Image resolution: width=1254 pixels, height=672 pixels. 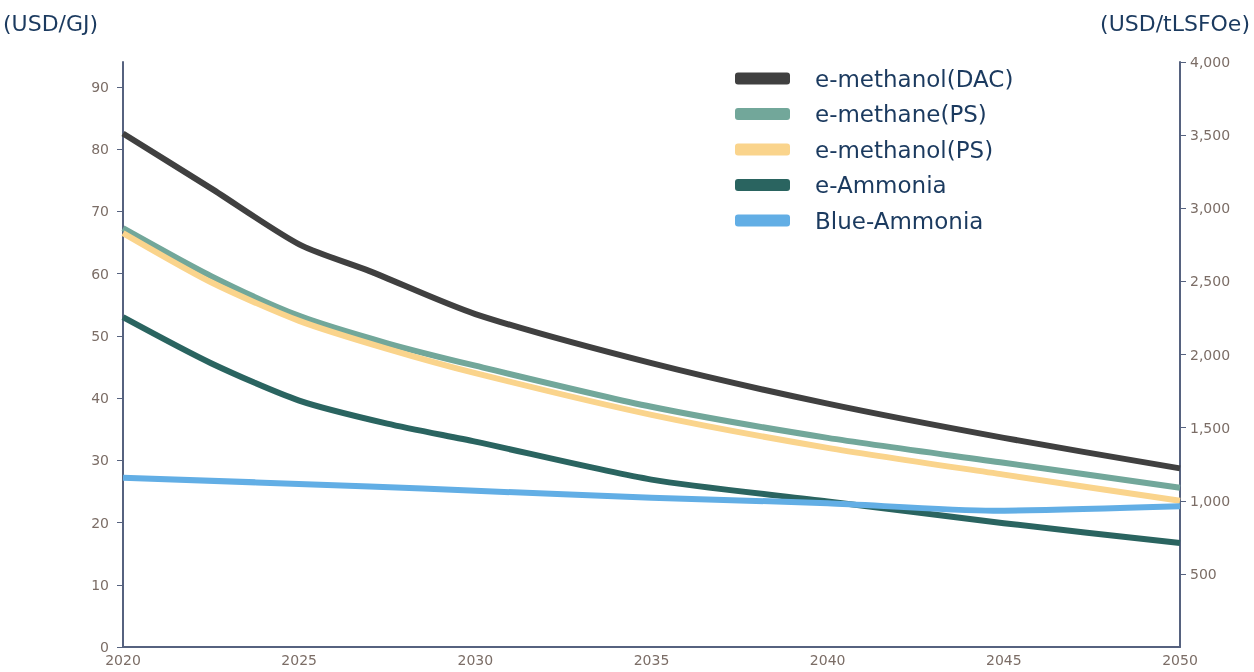 What do you see at coordinates (100, 149) in the screenshot?
I see `y-tick-label: 80` at bounding box center [100, 149].